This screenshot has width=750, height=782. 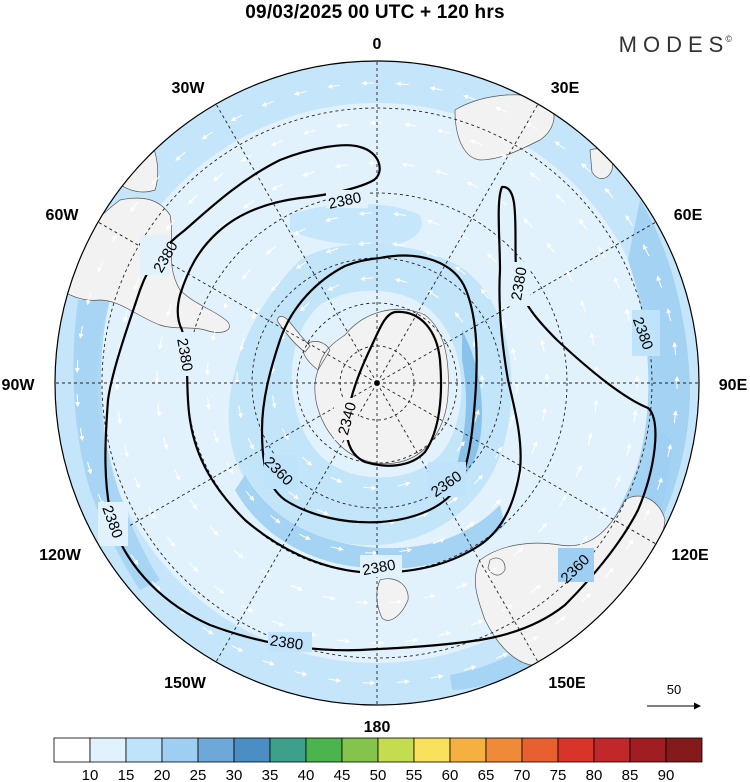 What do you see at coordinates (378, 774) in the screenshot?
I see `colorbar-labels: 10 15 20 25 30 35 40 45 50 55 60 65 70 75 80 85 90` at bounding box center [378, 774].